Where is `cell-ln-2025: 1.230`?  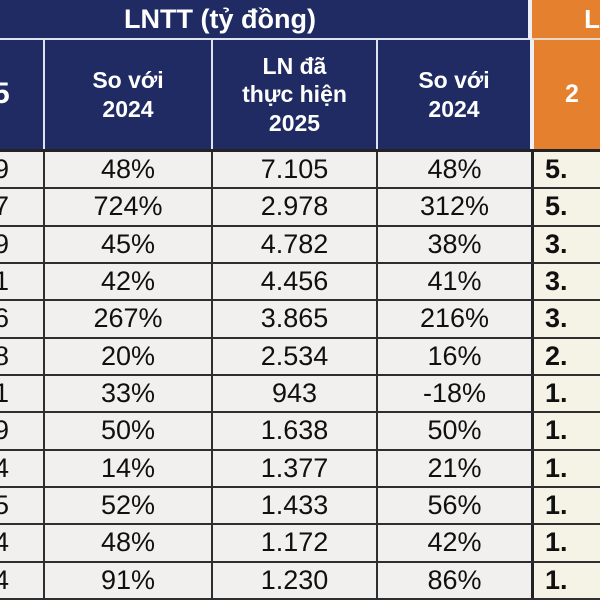 cell-ln-2025: 1.230 is located at coordinates (295, 580).